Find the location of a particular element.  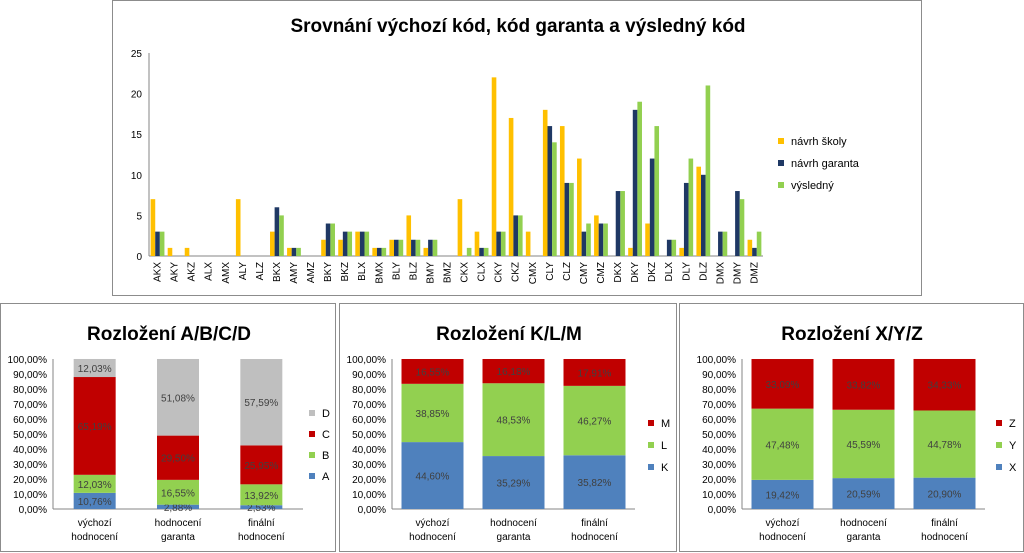

x-tick-label: CMY is located at coordinates (584, 273).